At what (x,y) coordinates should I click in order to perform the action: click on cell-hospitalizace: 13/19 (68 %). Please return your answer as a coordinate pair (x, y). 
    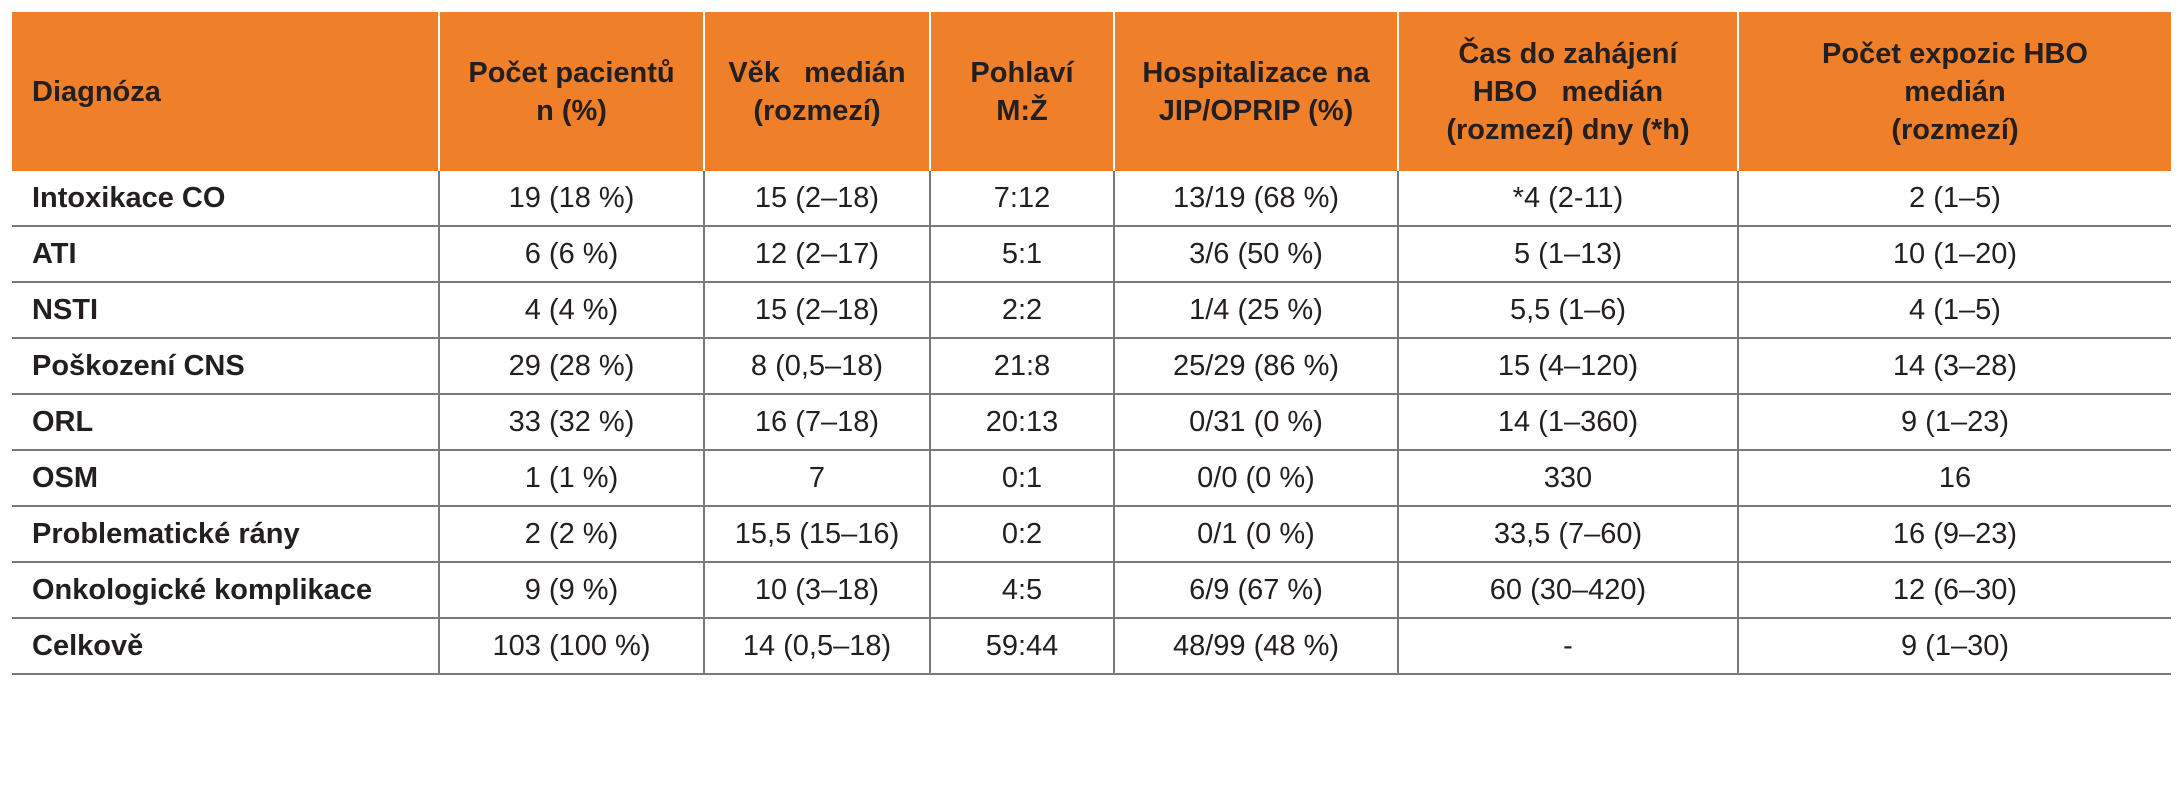
    Looking at the image, I should click on (1256, 198).